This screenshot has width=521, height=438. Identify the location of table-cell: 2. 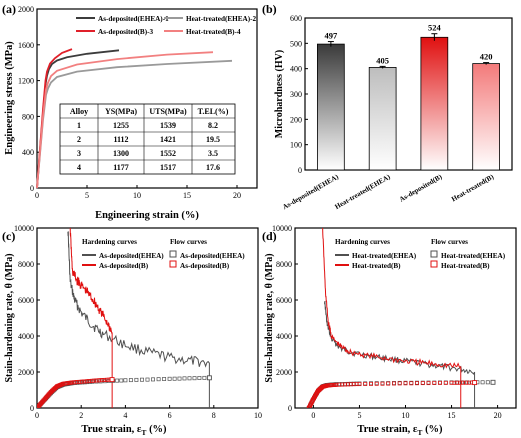
(79, 139).